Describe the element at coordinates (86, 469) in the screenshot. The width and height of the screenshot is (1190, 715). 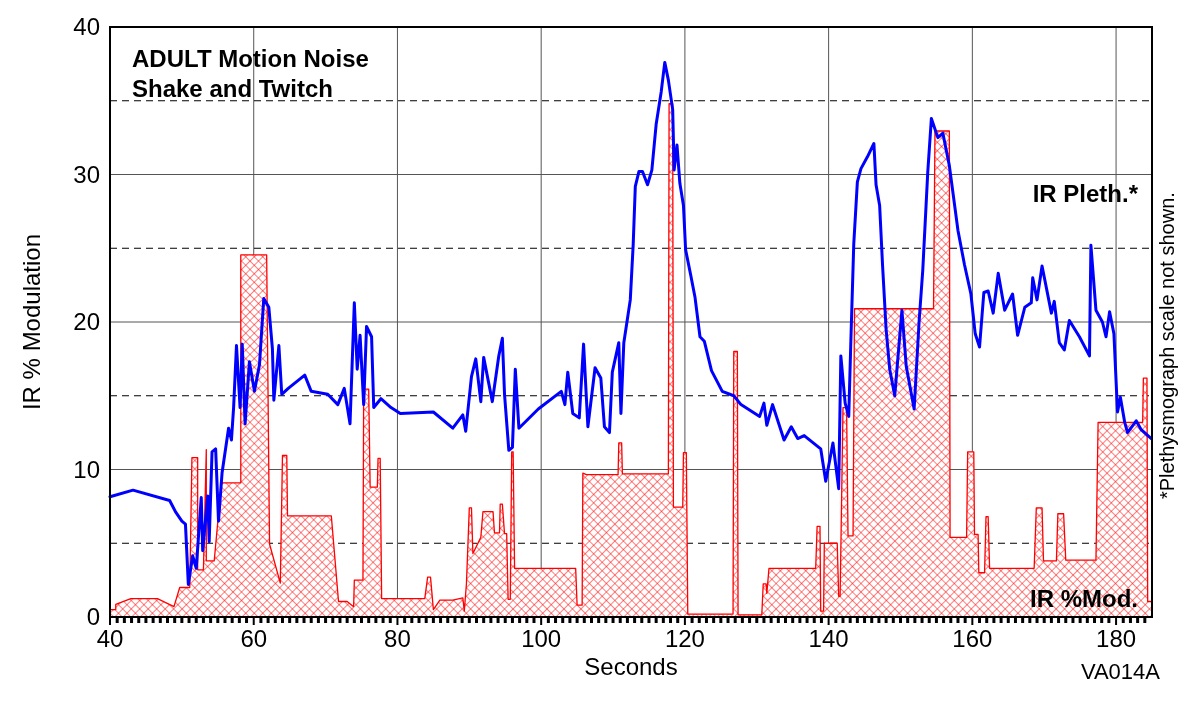
I see `y-tick-label: 10` at that location.